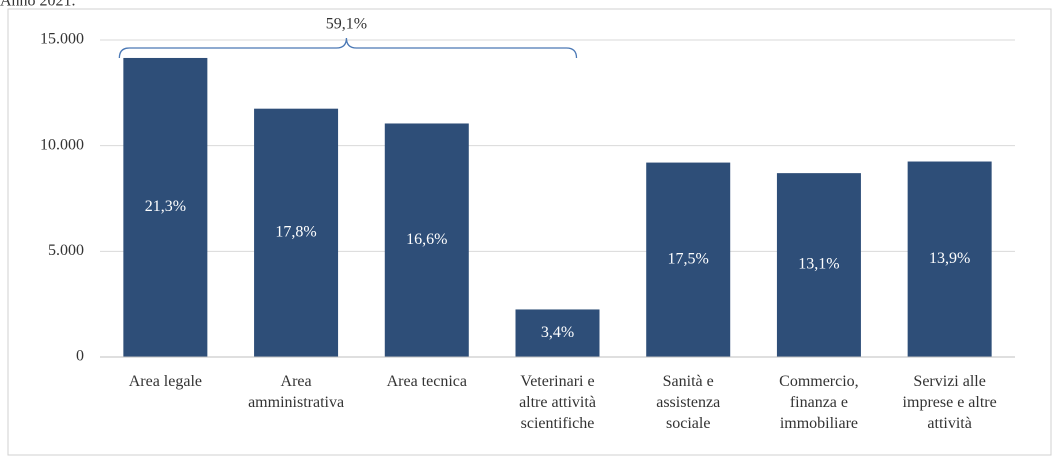 The width and height of the screenshot is (1054, 457). I want to click on x-tick-label: Veterinari e altre attività scientifiche, so click(557, 402).